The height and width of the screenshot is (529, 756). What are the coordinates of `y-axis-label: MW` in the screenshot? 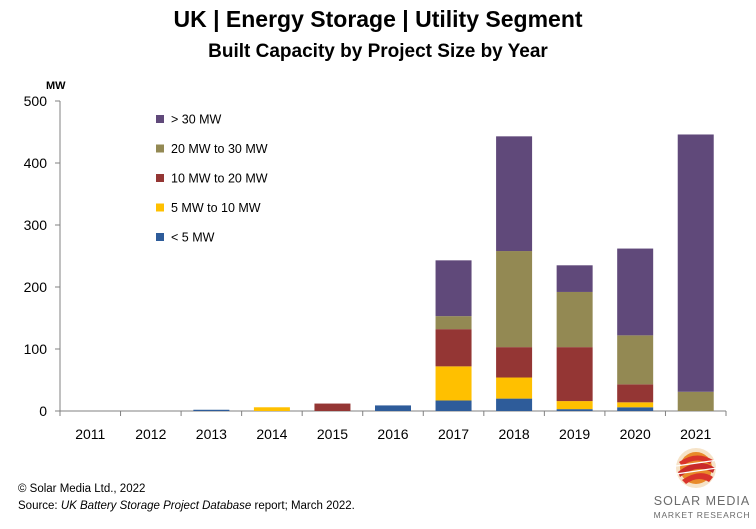 It's located at (56, 86).